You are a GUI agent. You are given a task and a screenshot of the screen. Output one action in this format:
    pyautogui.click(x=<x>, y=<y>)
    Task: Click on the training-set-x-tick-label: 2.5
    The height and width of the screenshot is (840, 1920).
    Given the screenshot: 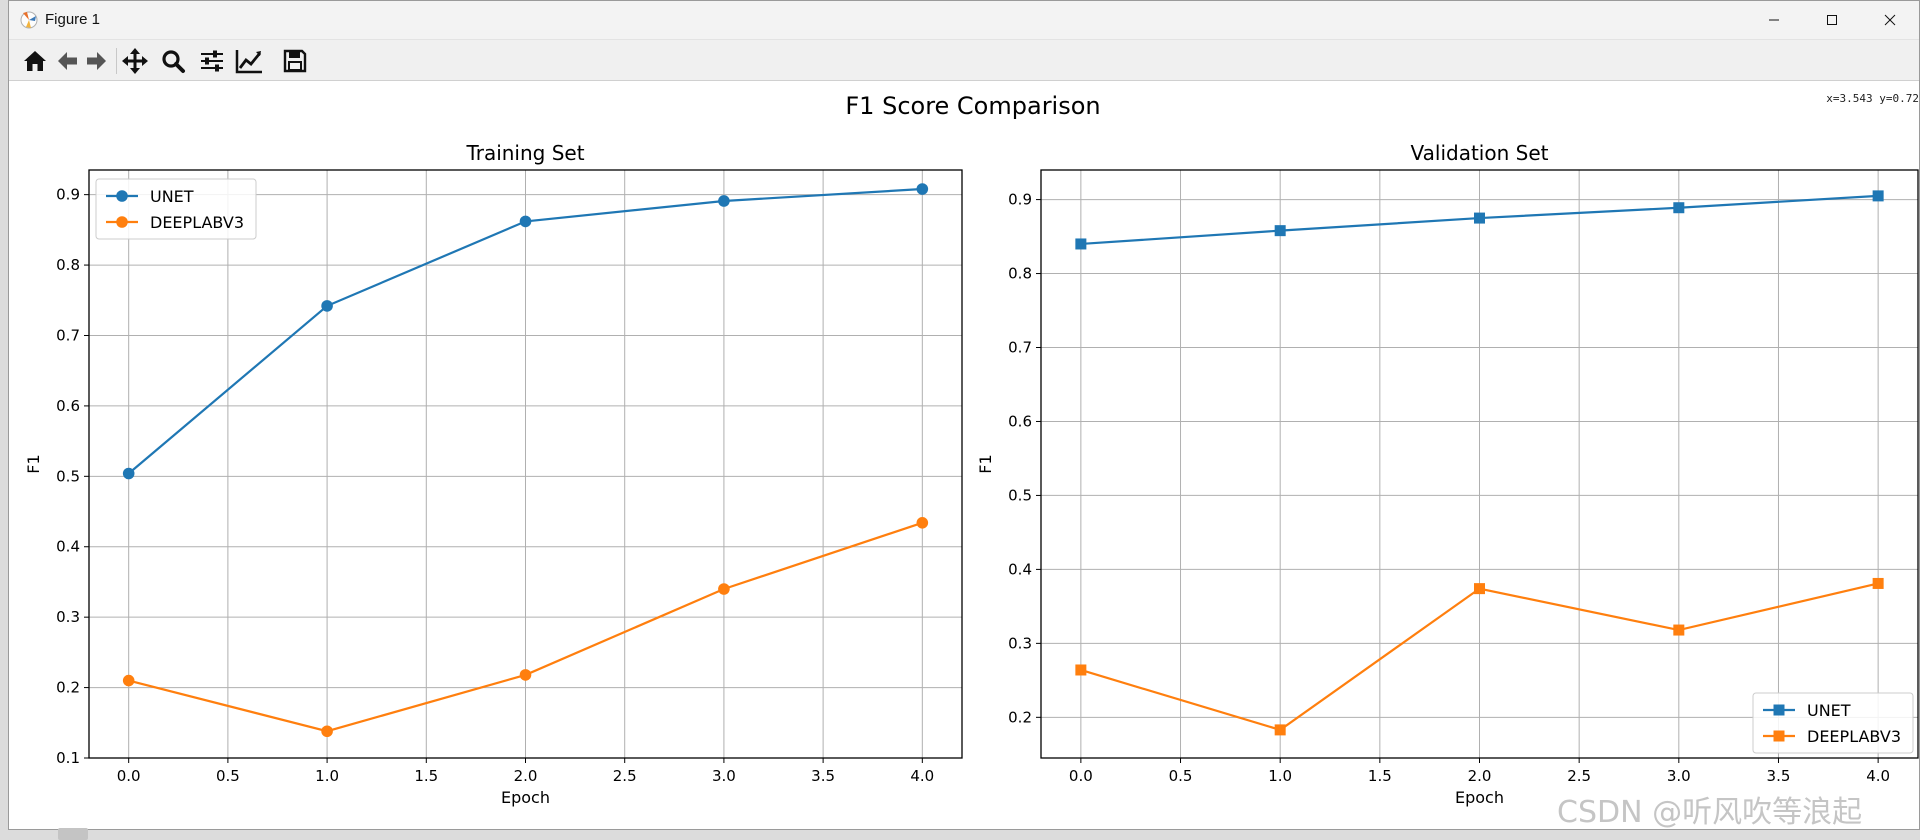 What is the action you would take?
    pyautogui.click(x=625, y=776)
    